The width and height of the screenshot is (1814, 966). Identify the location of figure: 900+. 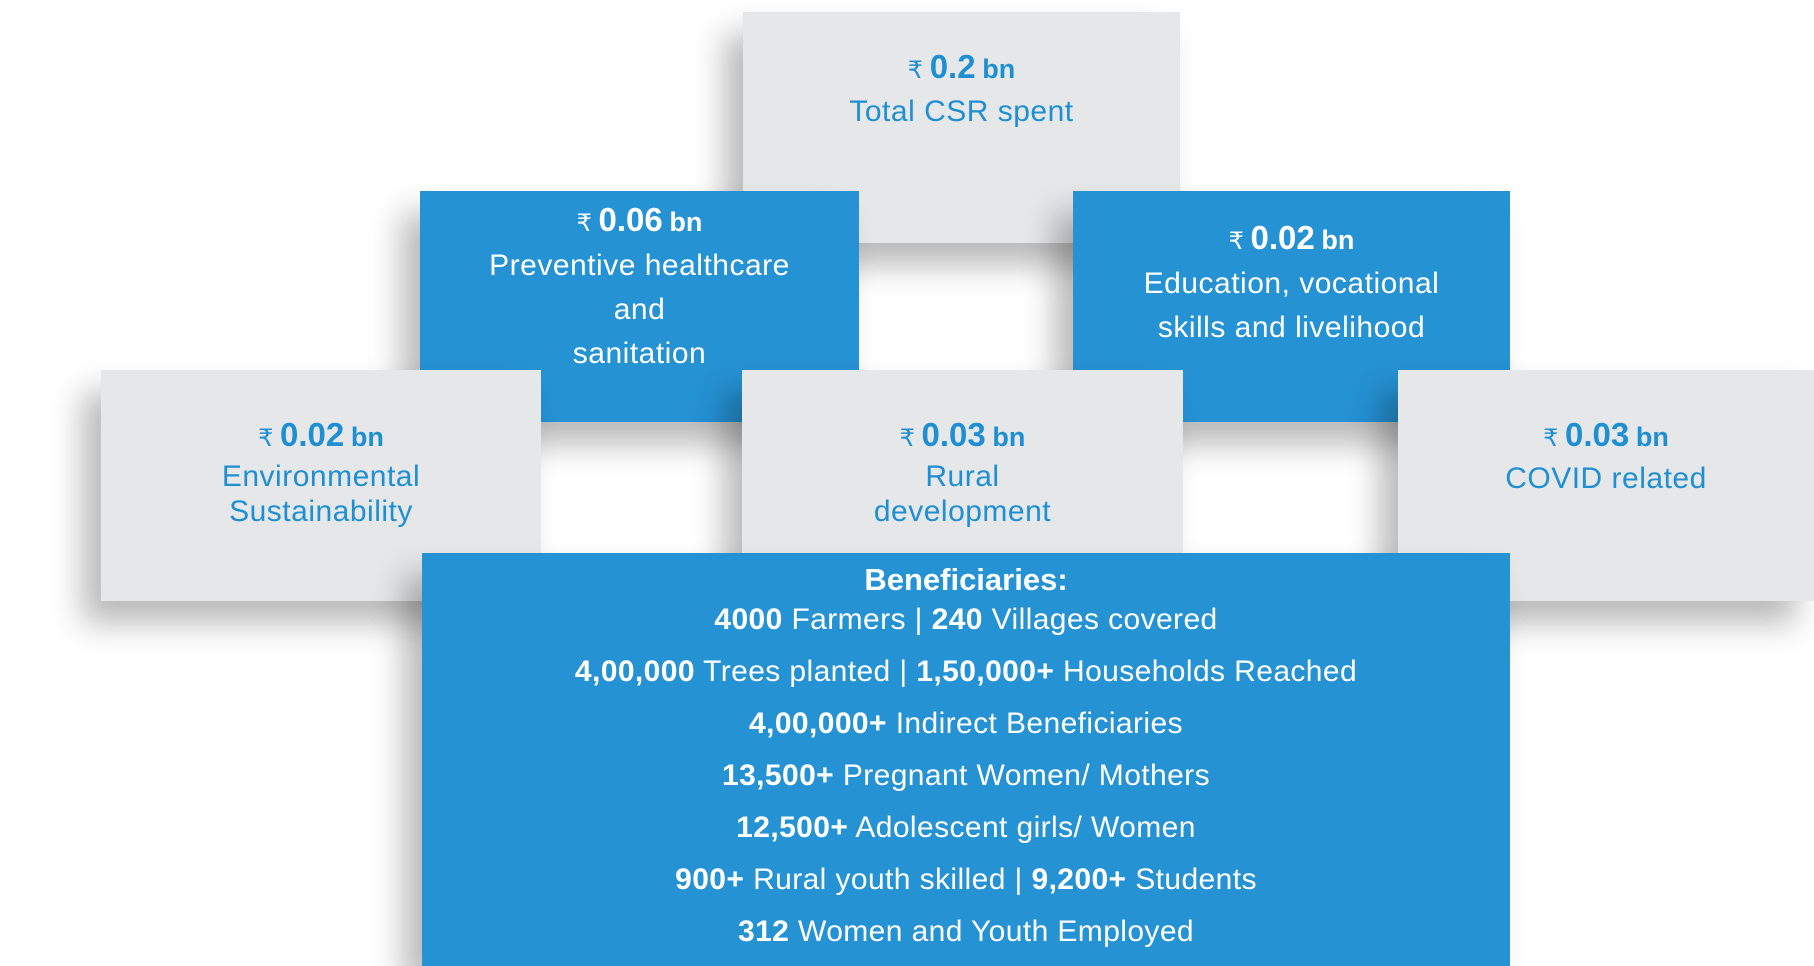
(710, 879).